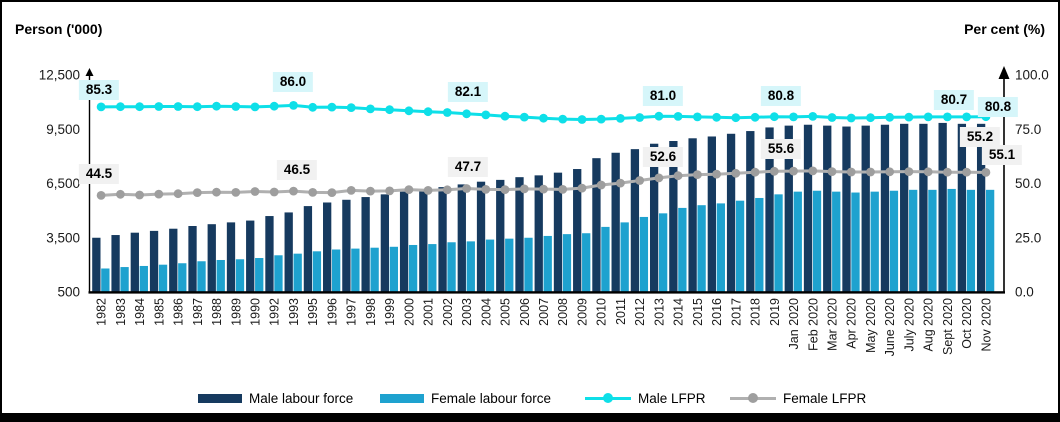  Describe the element at coordinates (813, 324) in the screenshot. I see `x-tick-label: Feb 2020` at that location.